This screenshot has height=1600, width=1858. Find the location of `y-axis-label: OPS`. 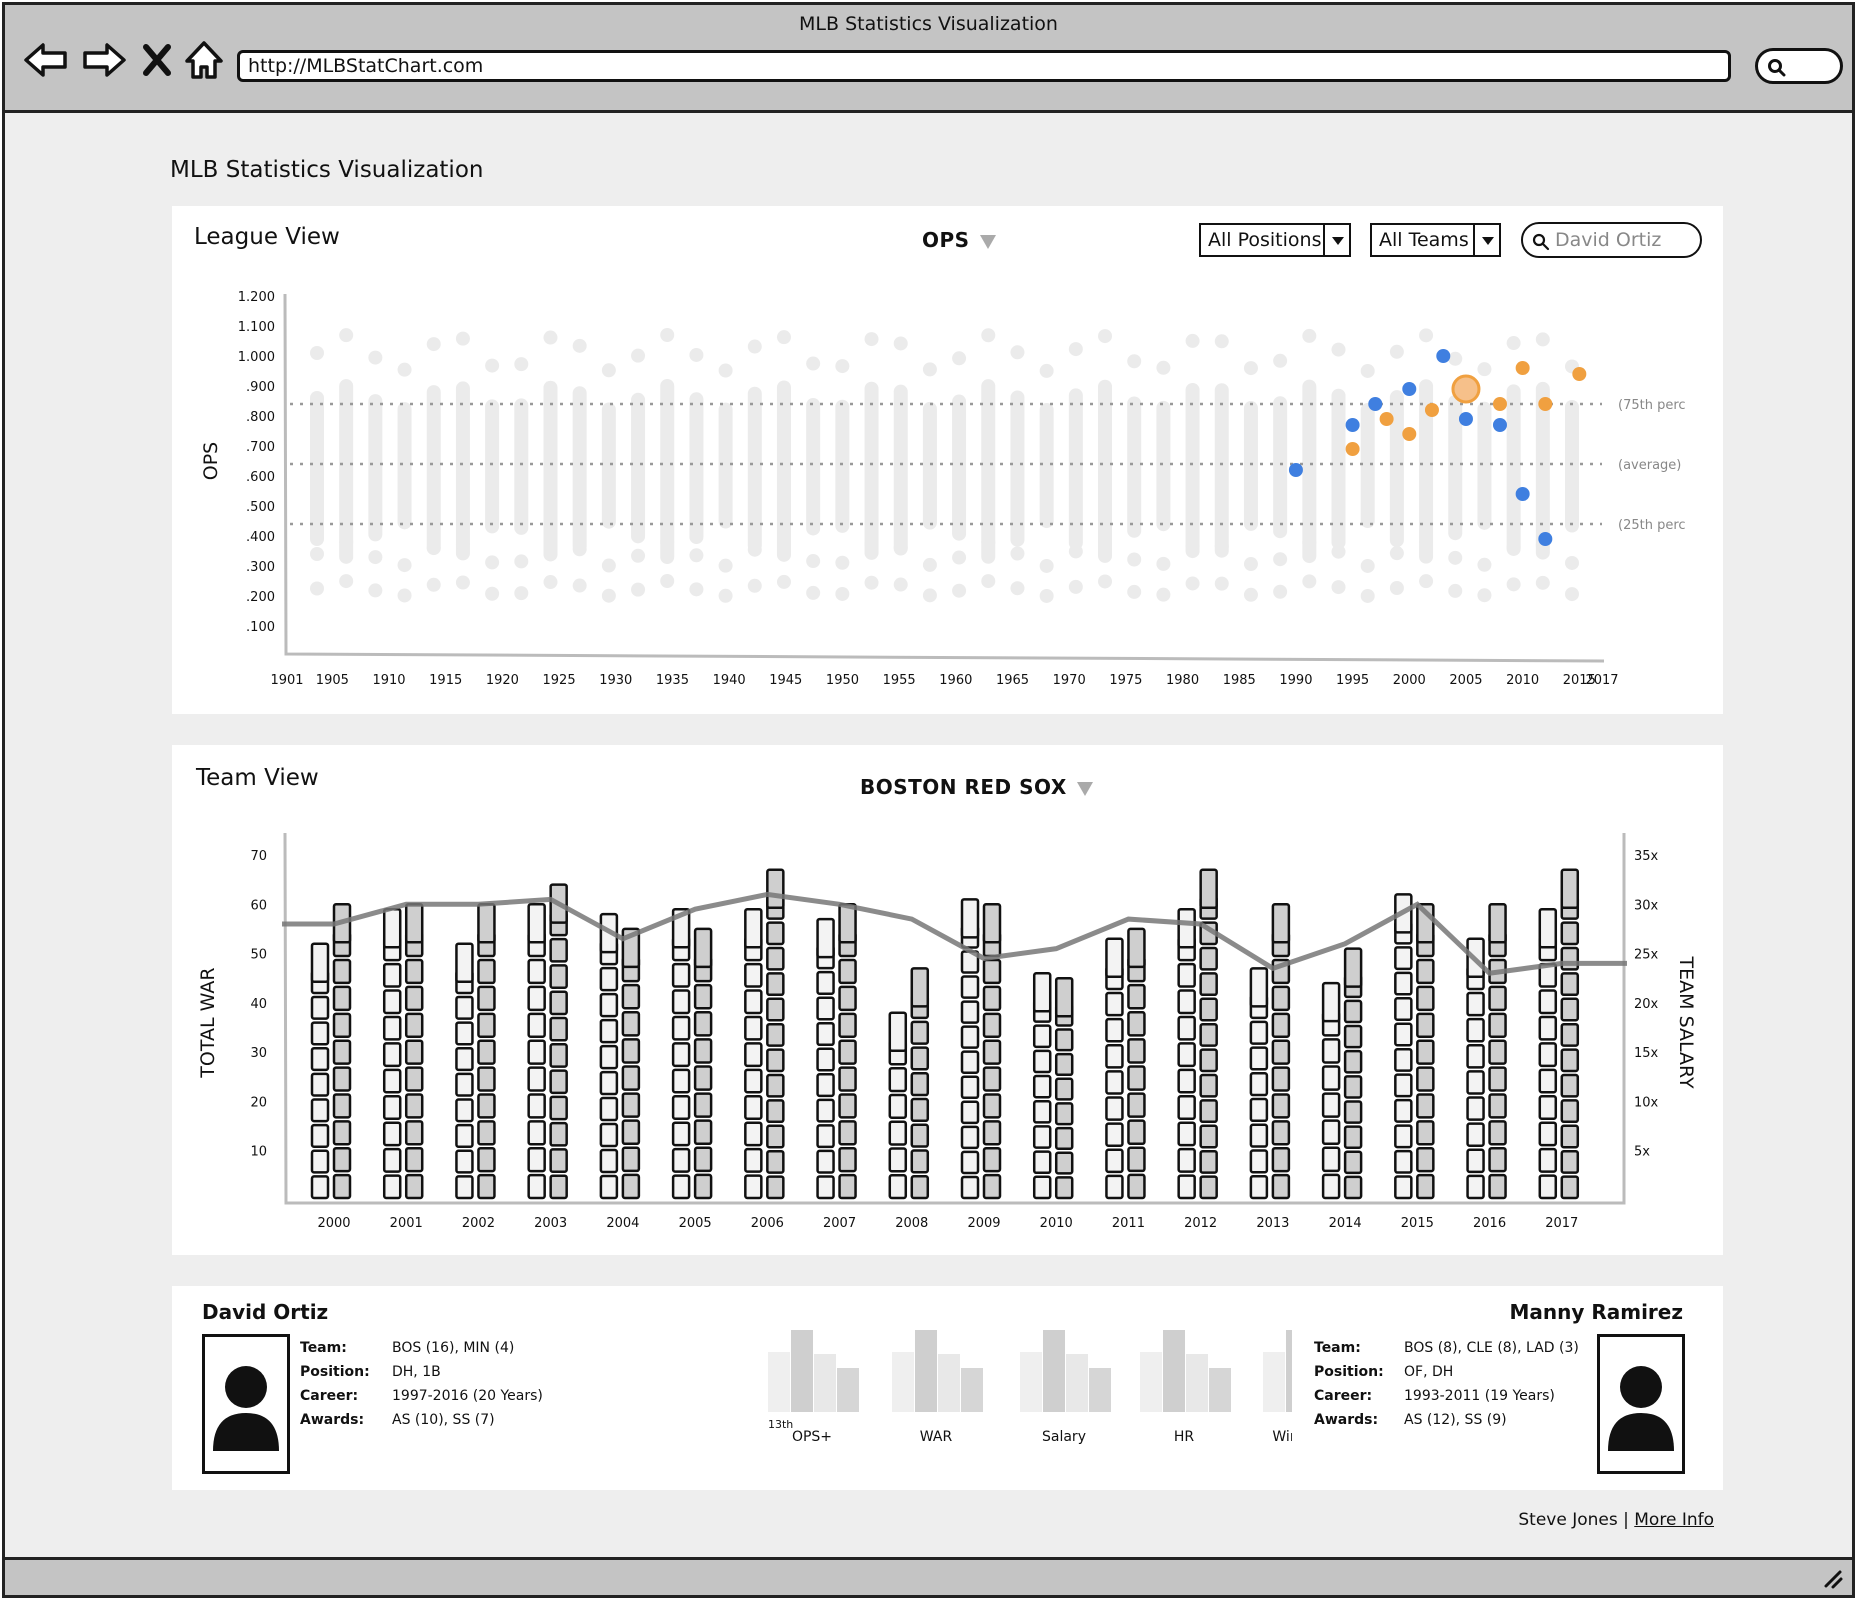

y-axis-label: OPS is located at coordinates (211, 461).